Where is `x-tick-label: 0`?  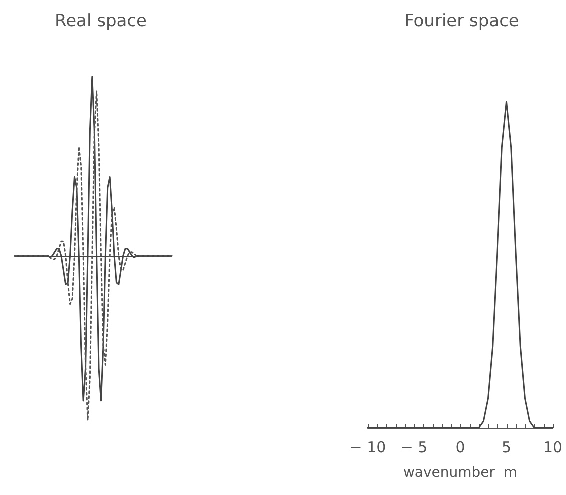
x-tick-label: 0 is located at coordinates (461, 447).